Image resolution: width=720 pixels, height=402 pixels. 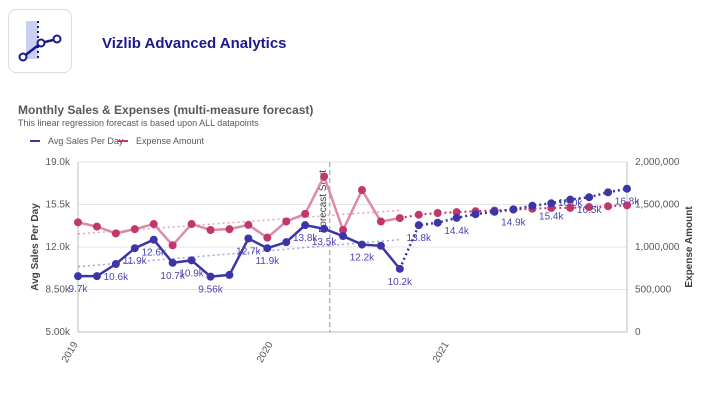 What do you see at coordinates (513, 222) in the screenshot?
I see `sales-data-label: 14.9k` at bounding box center [513, 222].